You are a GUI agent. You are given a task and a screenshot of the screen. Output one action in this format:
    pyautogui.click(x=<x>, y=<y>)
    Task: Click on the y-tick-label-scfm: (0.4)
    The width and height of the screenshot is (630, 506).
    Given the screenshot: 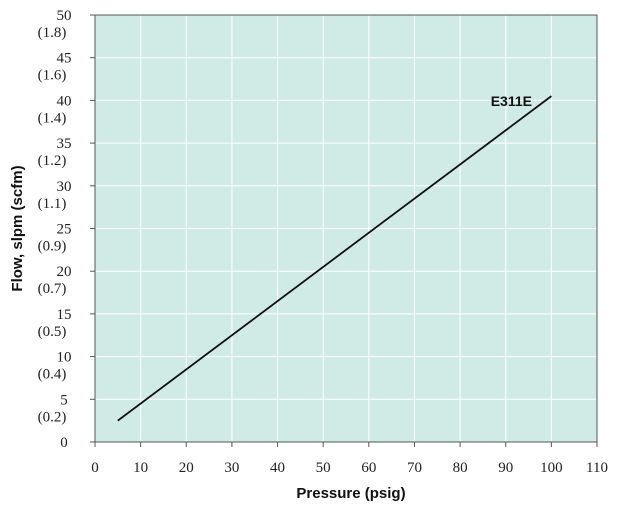 What is the action you would take?
    pyautogui.click(x=52, y=375)
    